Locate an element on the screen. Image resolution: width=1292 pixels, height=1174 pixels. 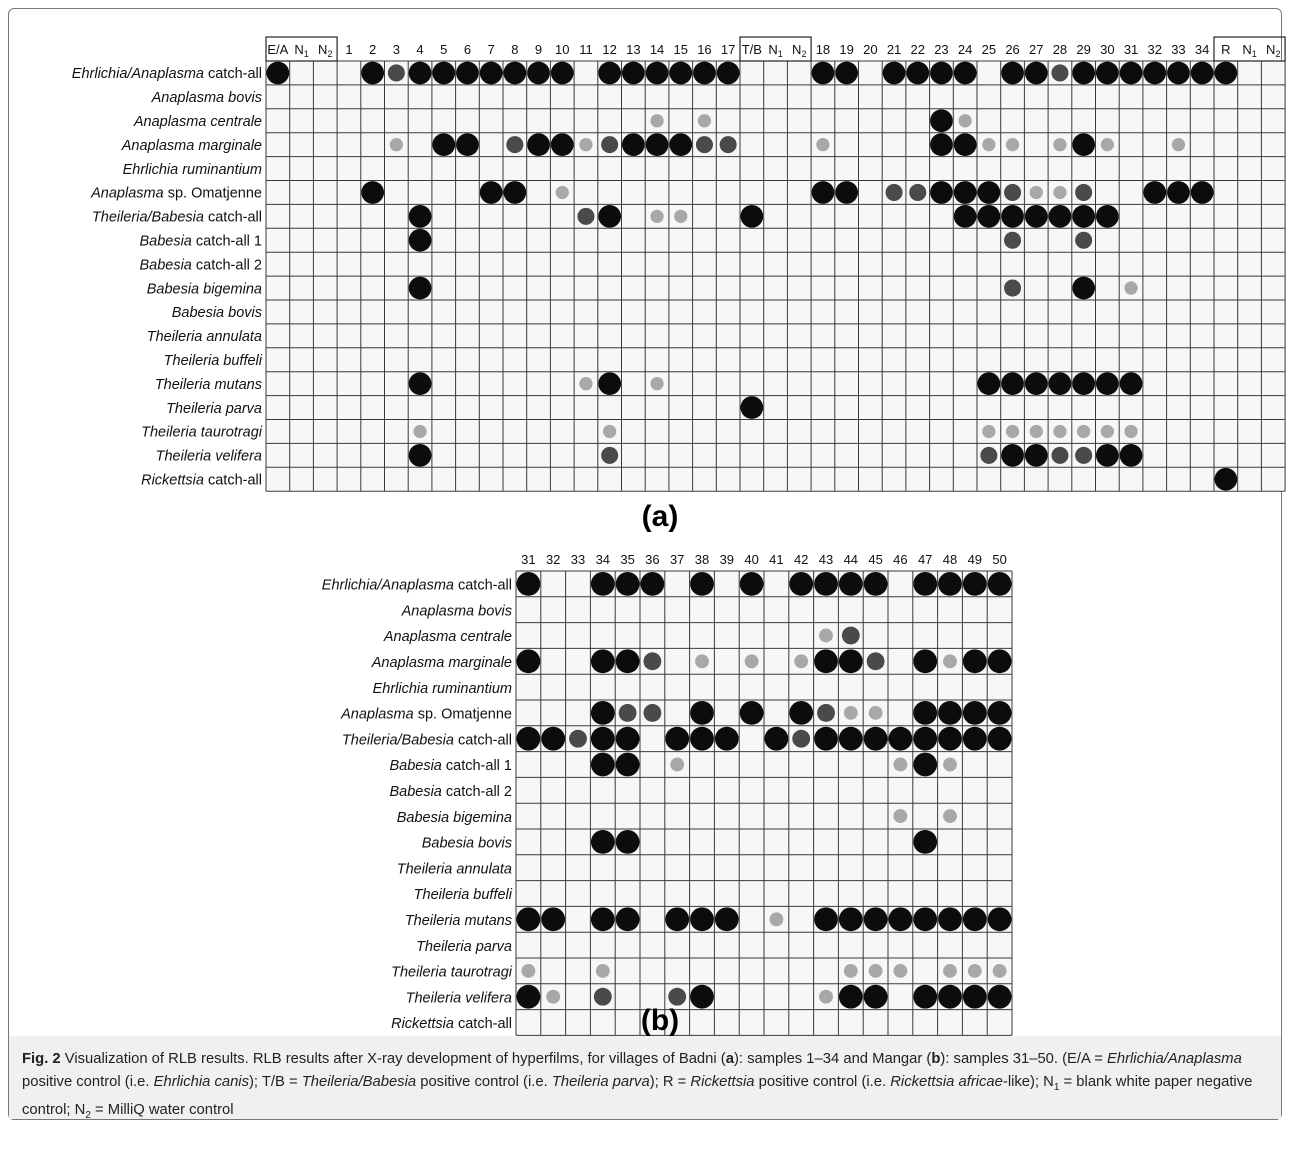
panel_b-row-label: Anaplasma bovis is located at coordinates (456, 611).